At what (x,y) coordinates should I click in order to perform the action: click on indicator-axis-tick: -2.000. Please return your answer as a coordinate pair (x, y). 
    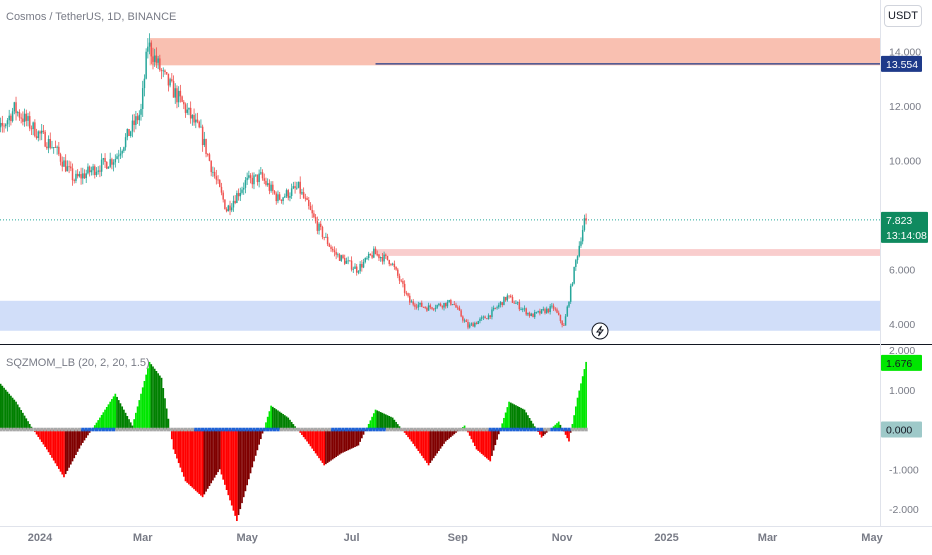
    Looking at the image, I should click on (904, 510).